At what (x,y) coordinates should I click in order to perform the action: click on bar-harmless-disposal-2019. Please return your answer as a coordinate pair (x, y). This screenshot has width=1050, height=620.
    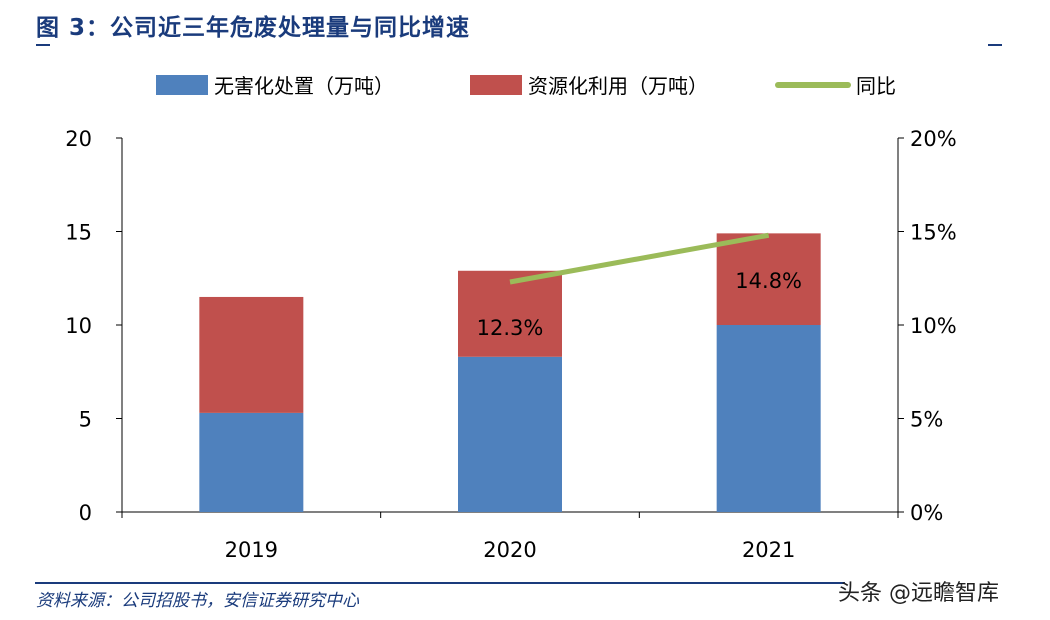
    Looking at the image, I should click on (251, 462).